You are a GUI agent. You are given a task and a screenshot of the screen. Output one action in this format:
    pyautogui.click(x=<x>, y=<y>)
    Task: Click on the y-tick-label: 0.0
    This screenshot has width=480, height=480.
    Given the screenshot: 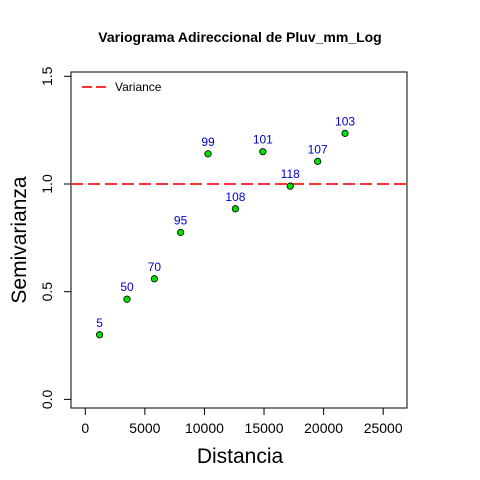 What is the action you would take?
    pyautogui.click(x=47, y=399)
    